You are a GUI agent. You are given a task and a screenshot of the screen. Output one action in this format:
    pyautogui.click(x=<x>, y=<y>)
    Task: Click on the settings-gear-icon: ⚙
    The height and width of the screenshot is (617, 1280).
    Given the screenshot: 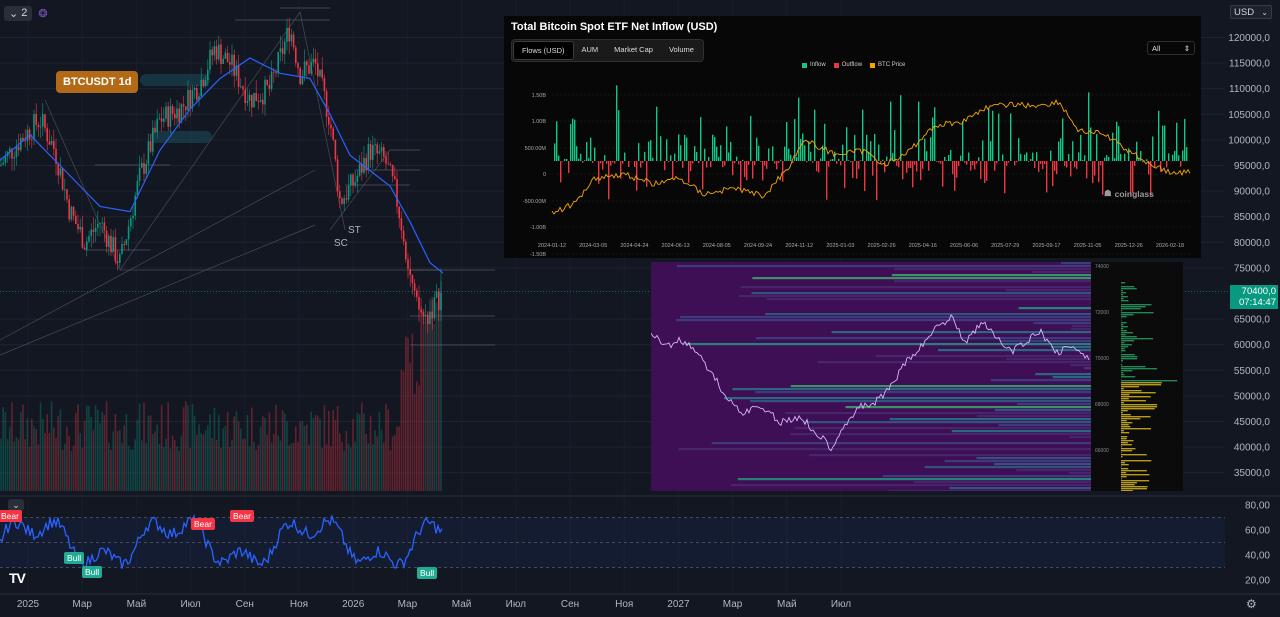 What is the action you would take?
    pyautogui.click(x=1251, y=604)
    